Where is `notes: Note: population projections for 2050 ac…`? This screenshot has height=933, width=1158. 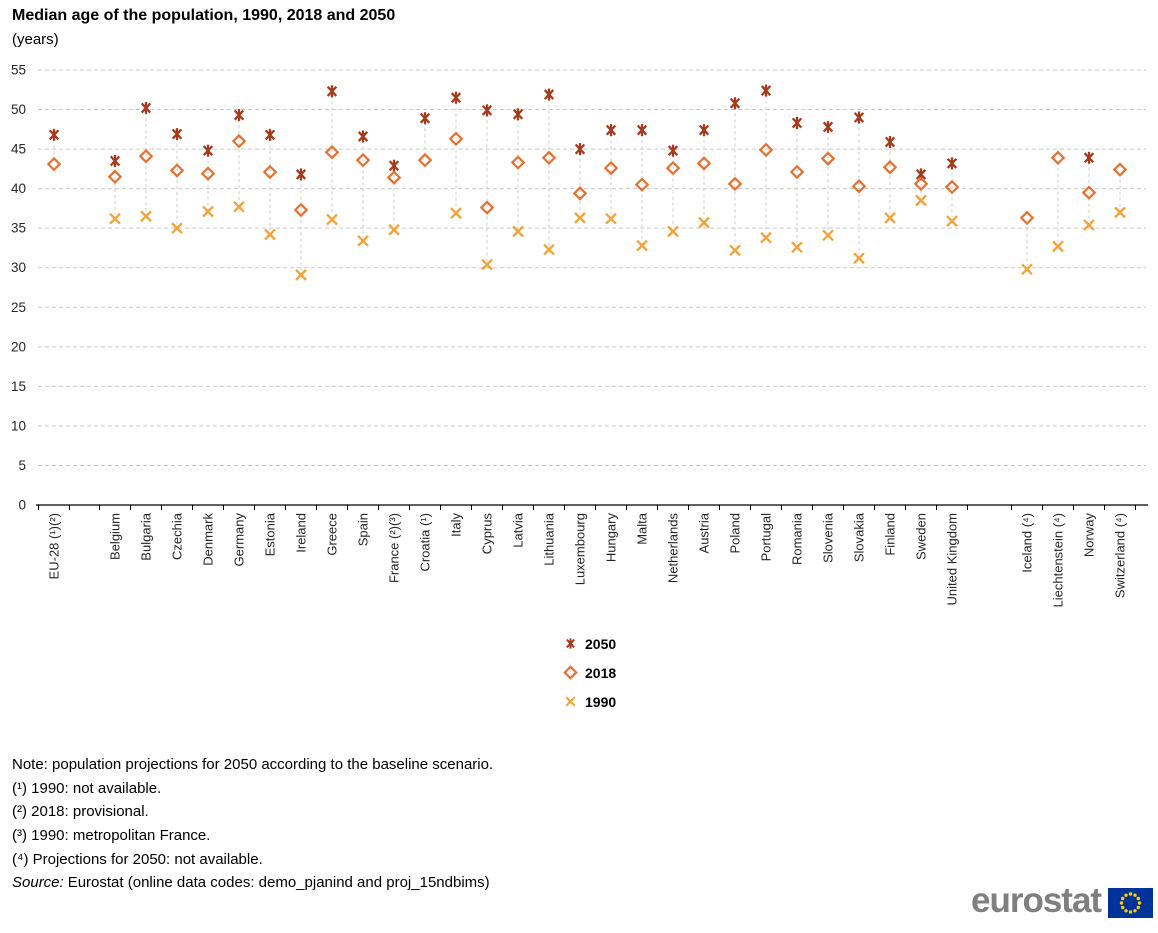
notes: Note: population projections for 2050 ac… is located at coordinates (252, 824).